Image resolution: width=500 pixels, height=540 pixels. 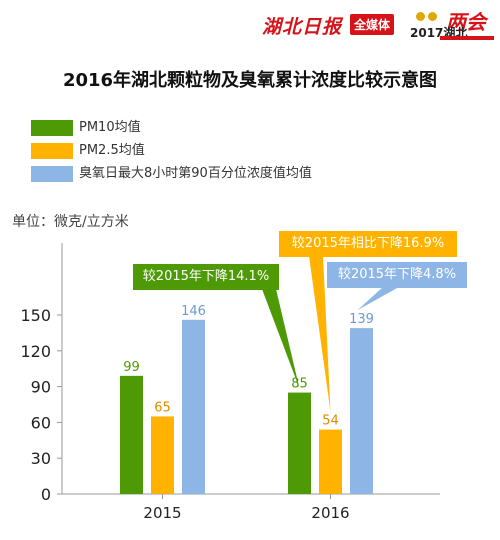 I want to click on chart-title: 2016年湖北颗粒物及臭氧累计浓度比较示意图, so click(x=250, y=80).